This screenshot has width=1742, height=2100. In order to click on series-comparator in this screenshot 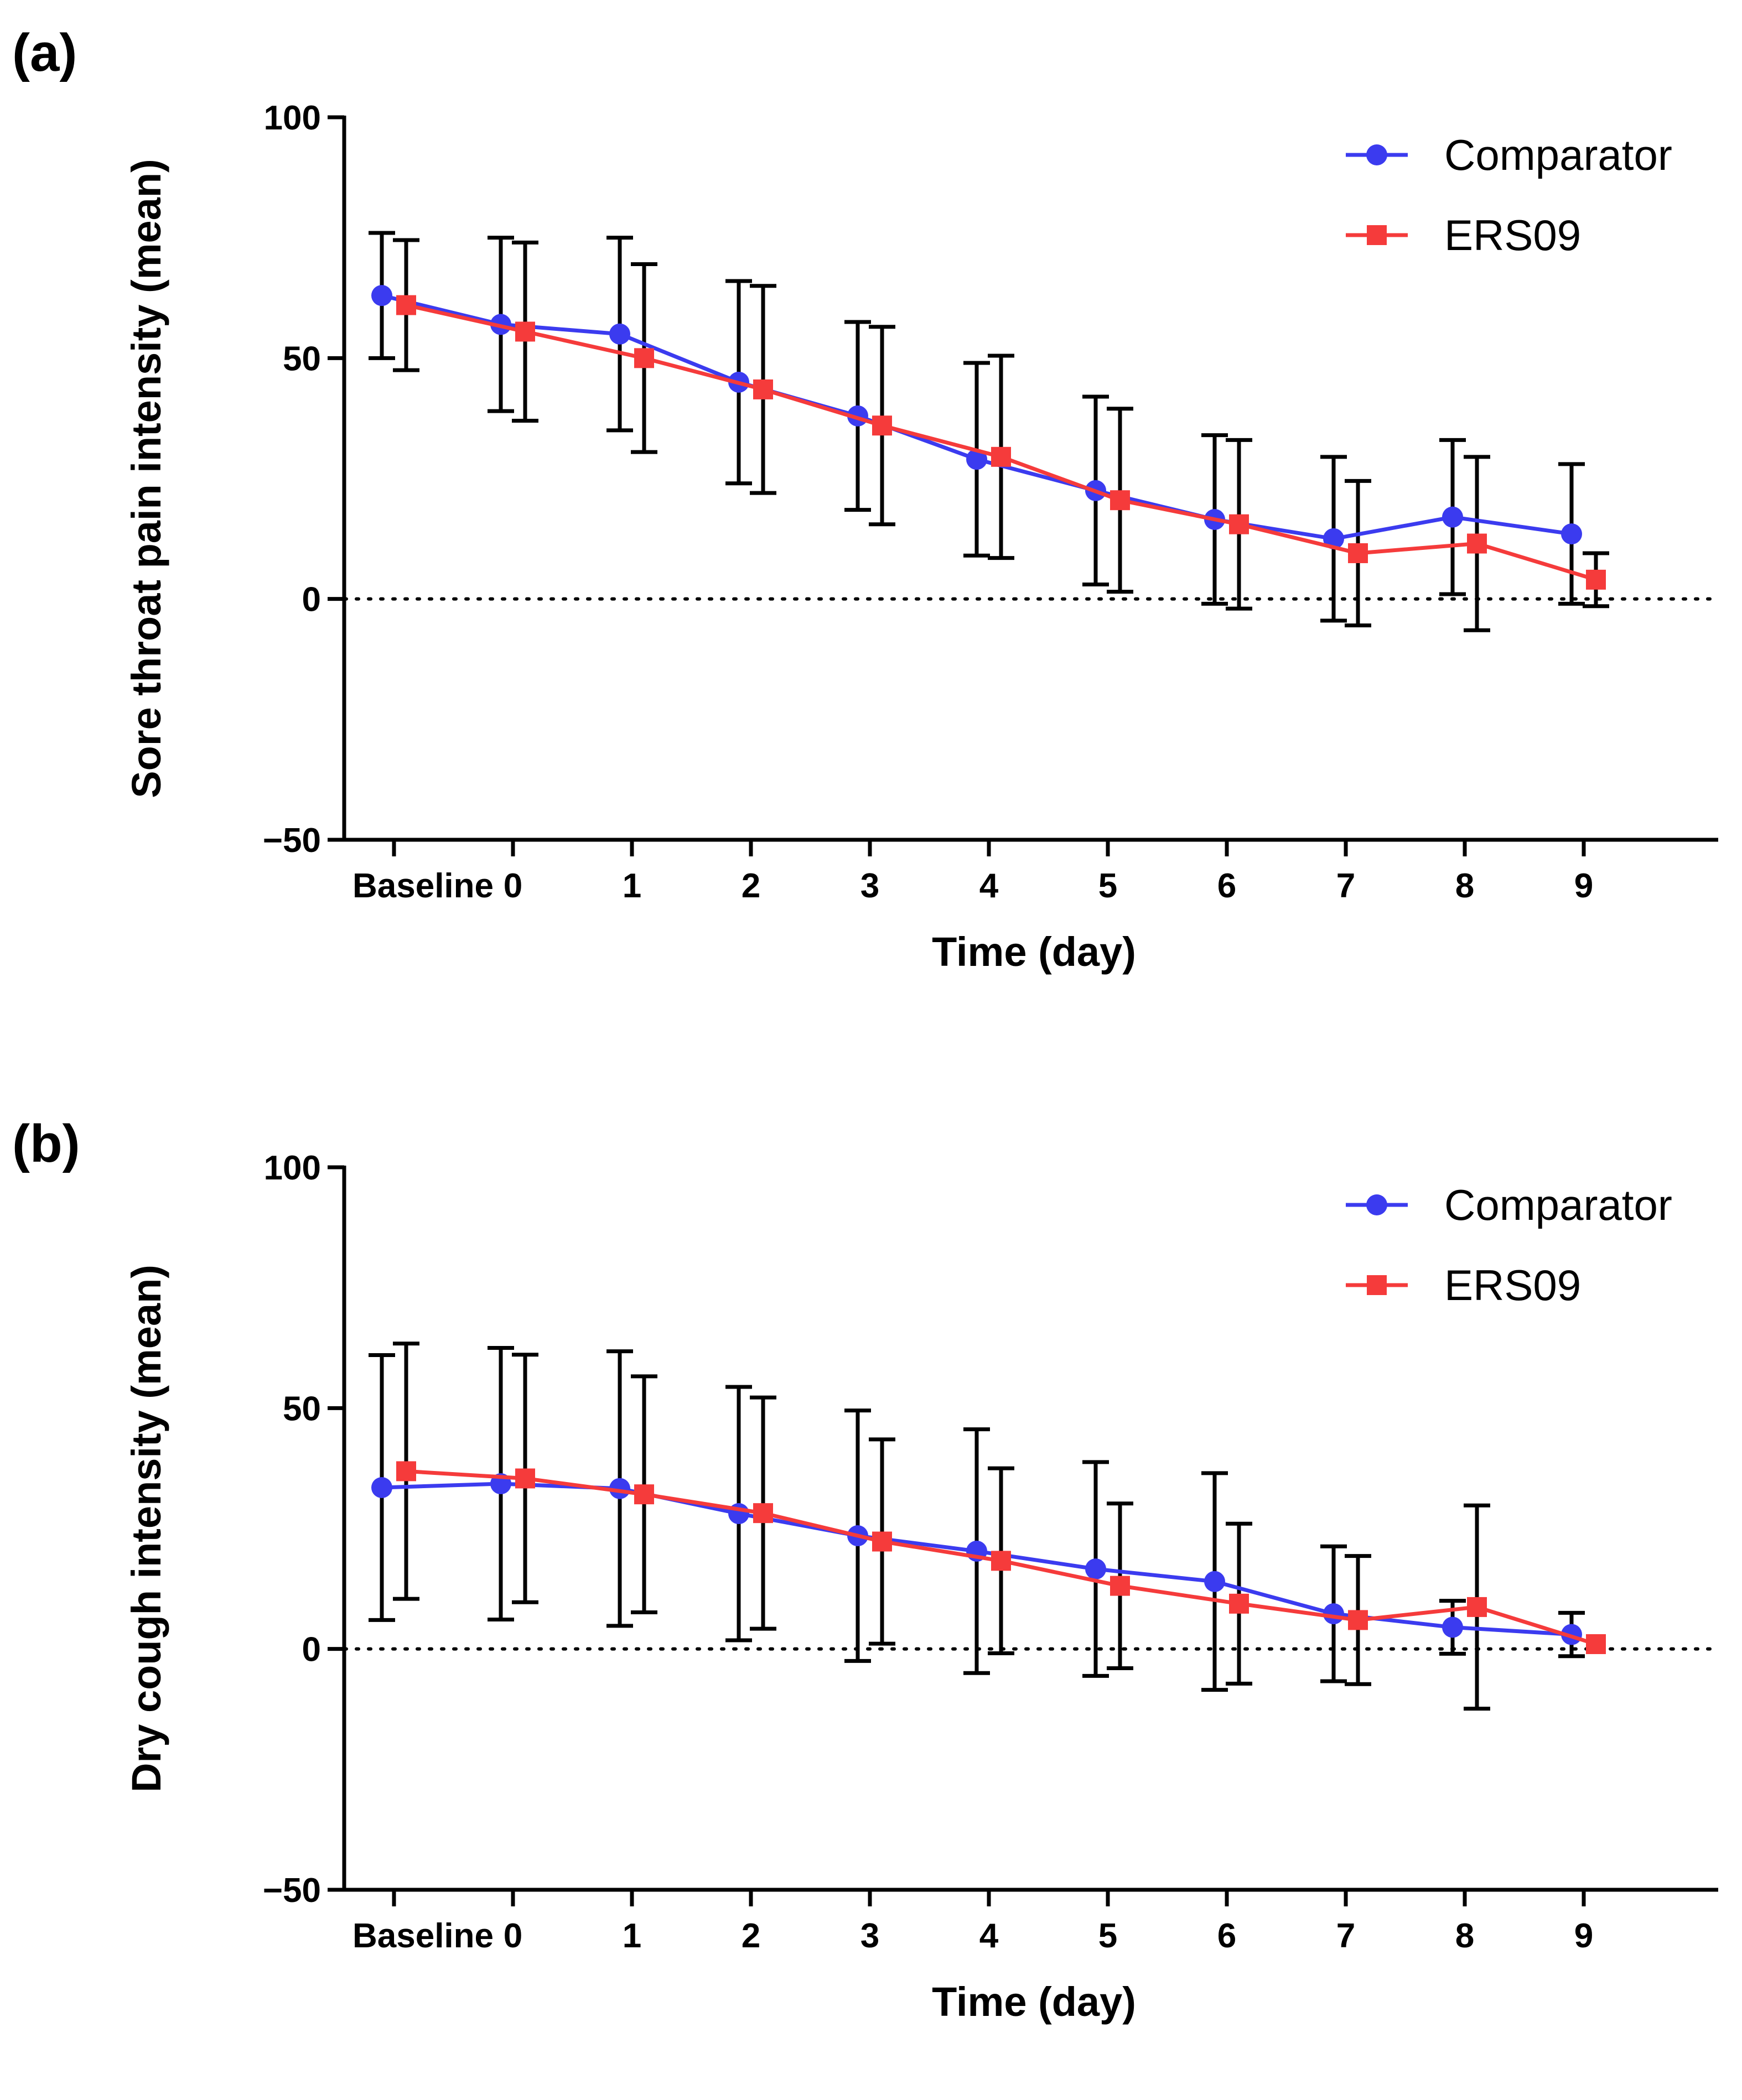, I will do `click(976, 417)`.